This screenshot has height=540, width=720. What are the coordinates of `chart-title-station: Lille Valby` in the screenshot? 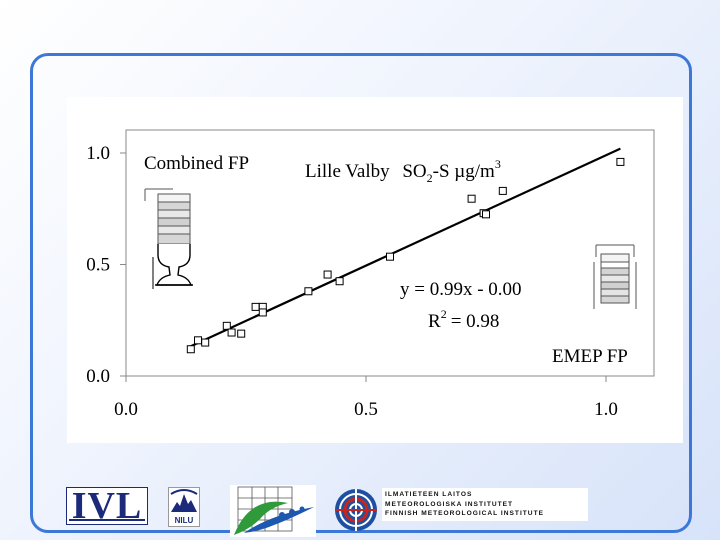 It's located at (347, 171).